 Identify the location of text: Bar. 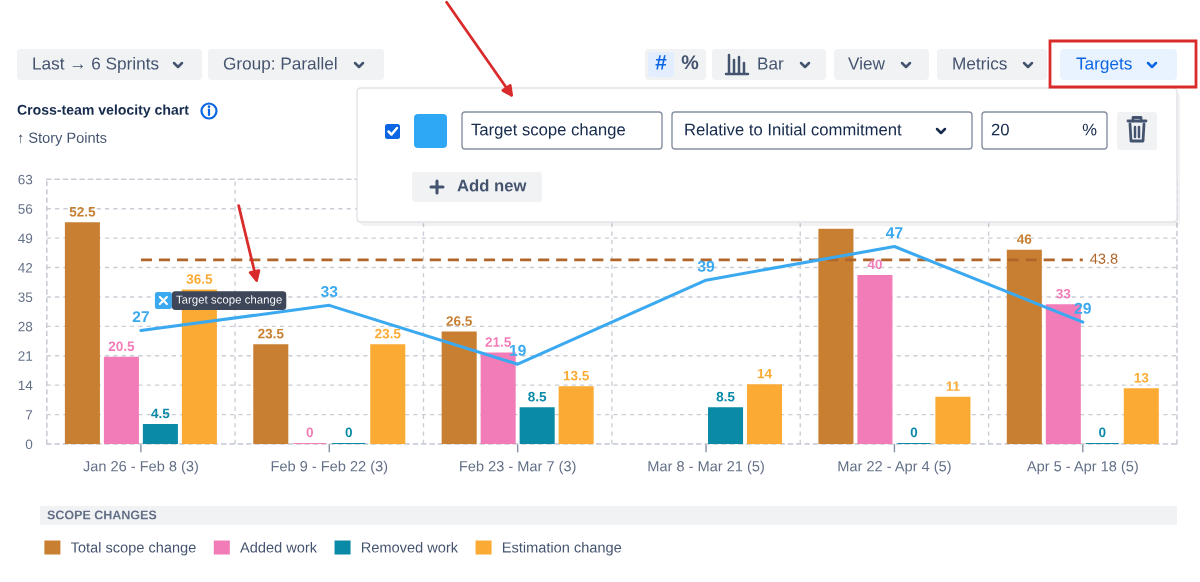
(771, 63).